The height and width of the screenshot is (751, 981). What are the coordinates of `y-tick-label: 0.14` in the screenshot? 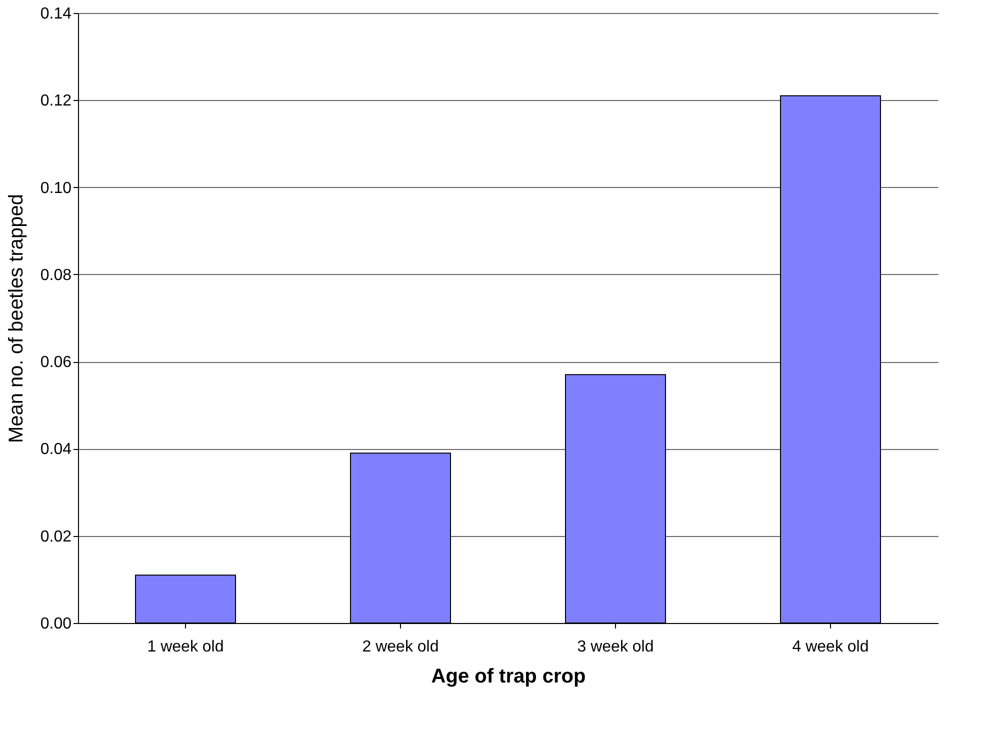 It's located at (56, 14).